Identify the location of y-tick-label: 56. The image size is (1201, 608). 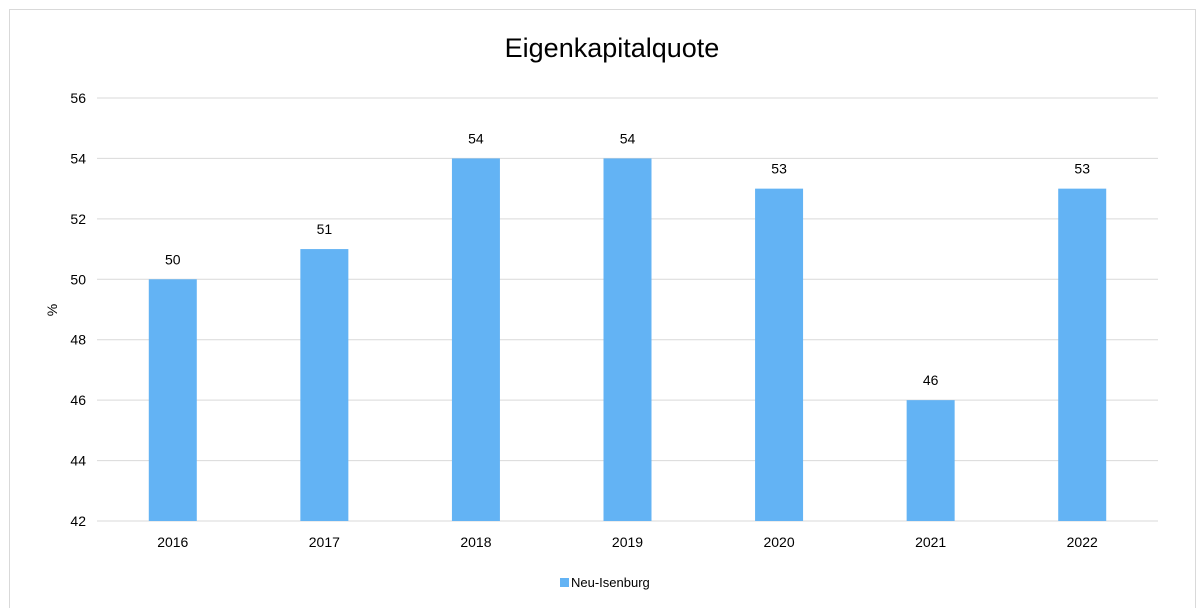
(78, 98).